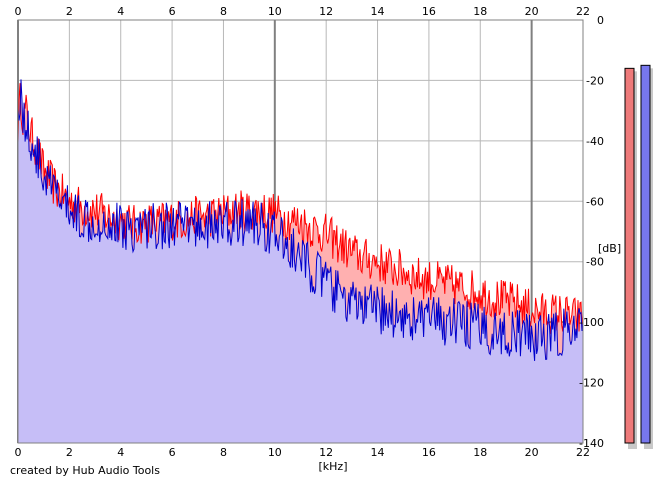  Describe the element at coordinates (591, 232) in the screenshot. I see `y-axis-tick-labels: 0 -20 -40 -60 -80 -100 -120 -140` at that location.